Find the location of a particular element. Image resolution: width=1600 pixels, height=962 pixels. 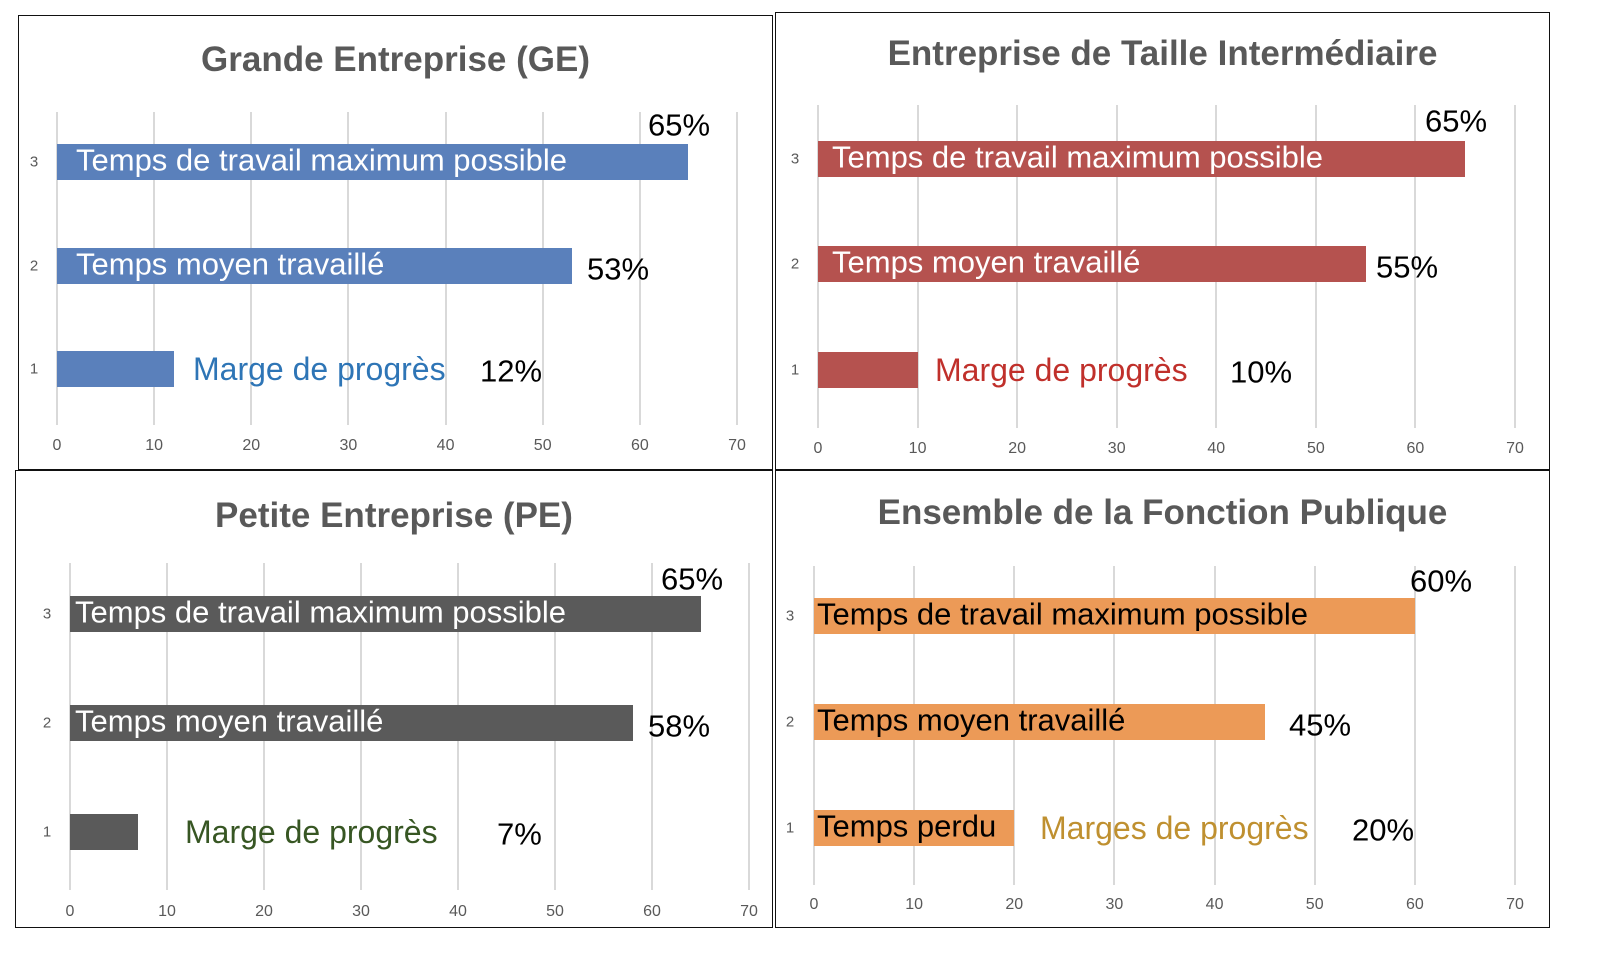

chart-title: Ensemble de la Fonction Publique is located at coordinates (1162, 512).